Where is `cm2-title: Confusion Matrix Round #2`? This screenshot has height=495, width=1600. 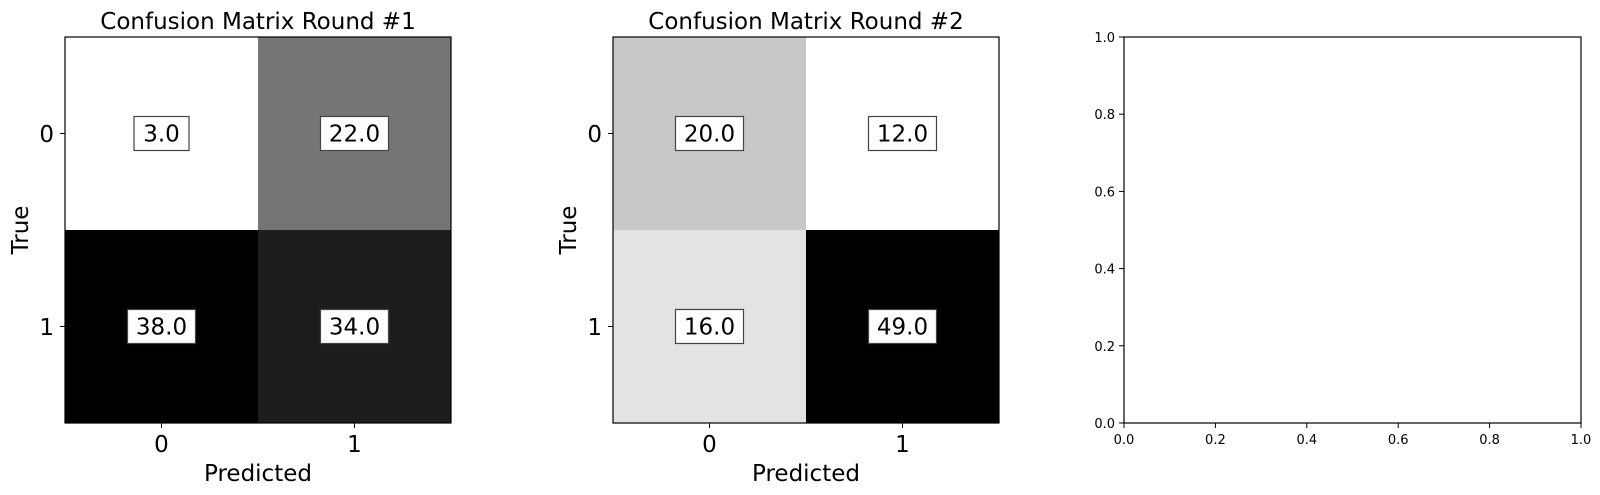
cm2-title: Confusion Matrix Round #2 is located at coordinates (805, 22).